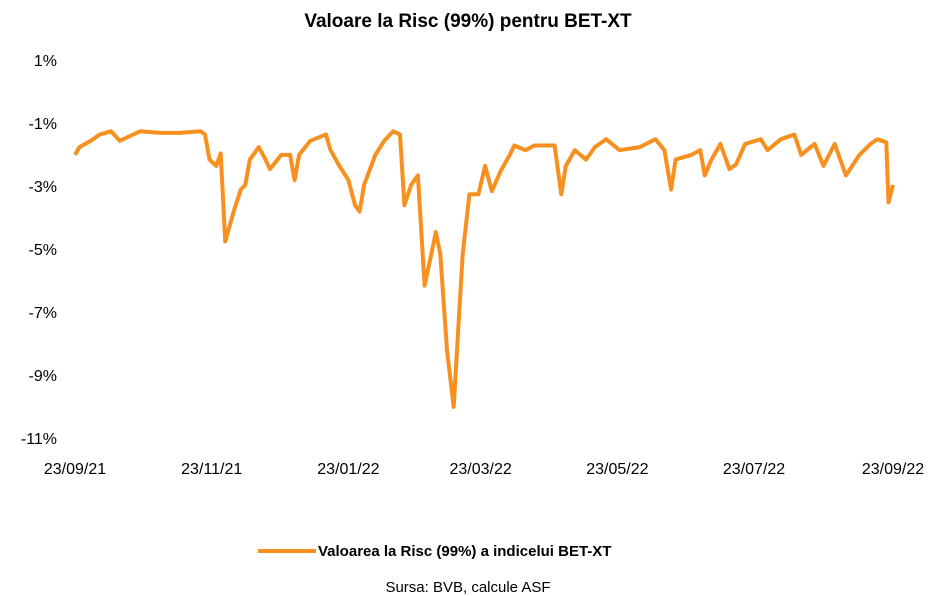  What do you see at coordinates (43, 250) in the screenshot?
I see `y-tick-label: -5%` at bounding box center [43, 250].